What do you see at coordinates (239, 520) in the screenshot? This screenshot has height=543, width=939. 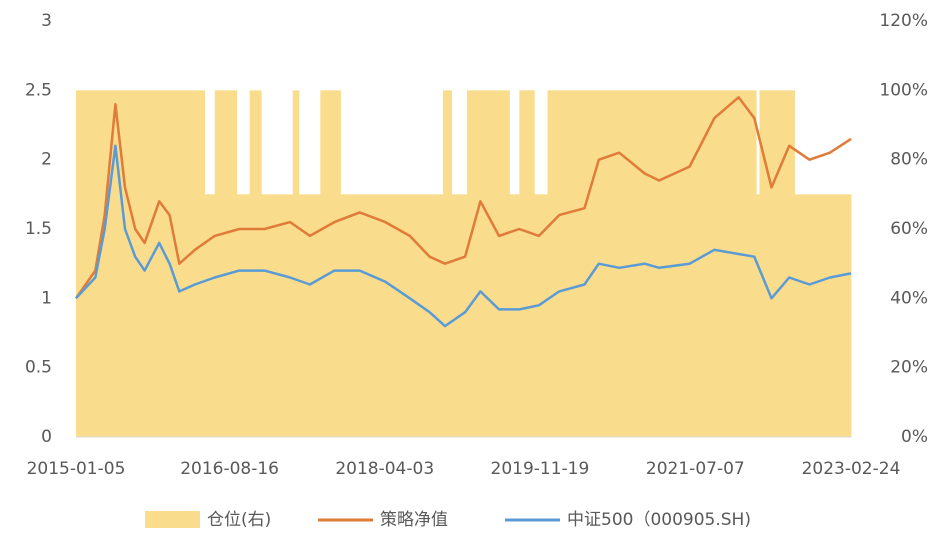 I see `legend-label: 仓位(右)` at bounding box center [239, 520].